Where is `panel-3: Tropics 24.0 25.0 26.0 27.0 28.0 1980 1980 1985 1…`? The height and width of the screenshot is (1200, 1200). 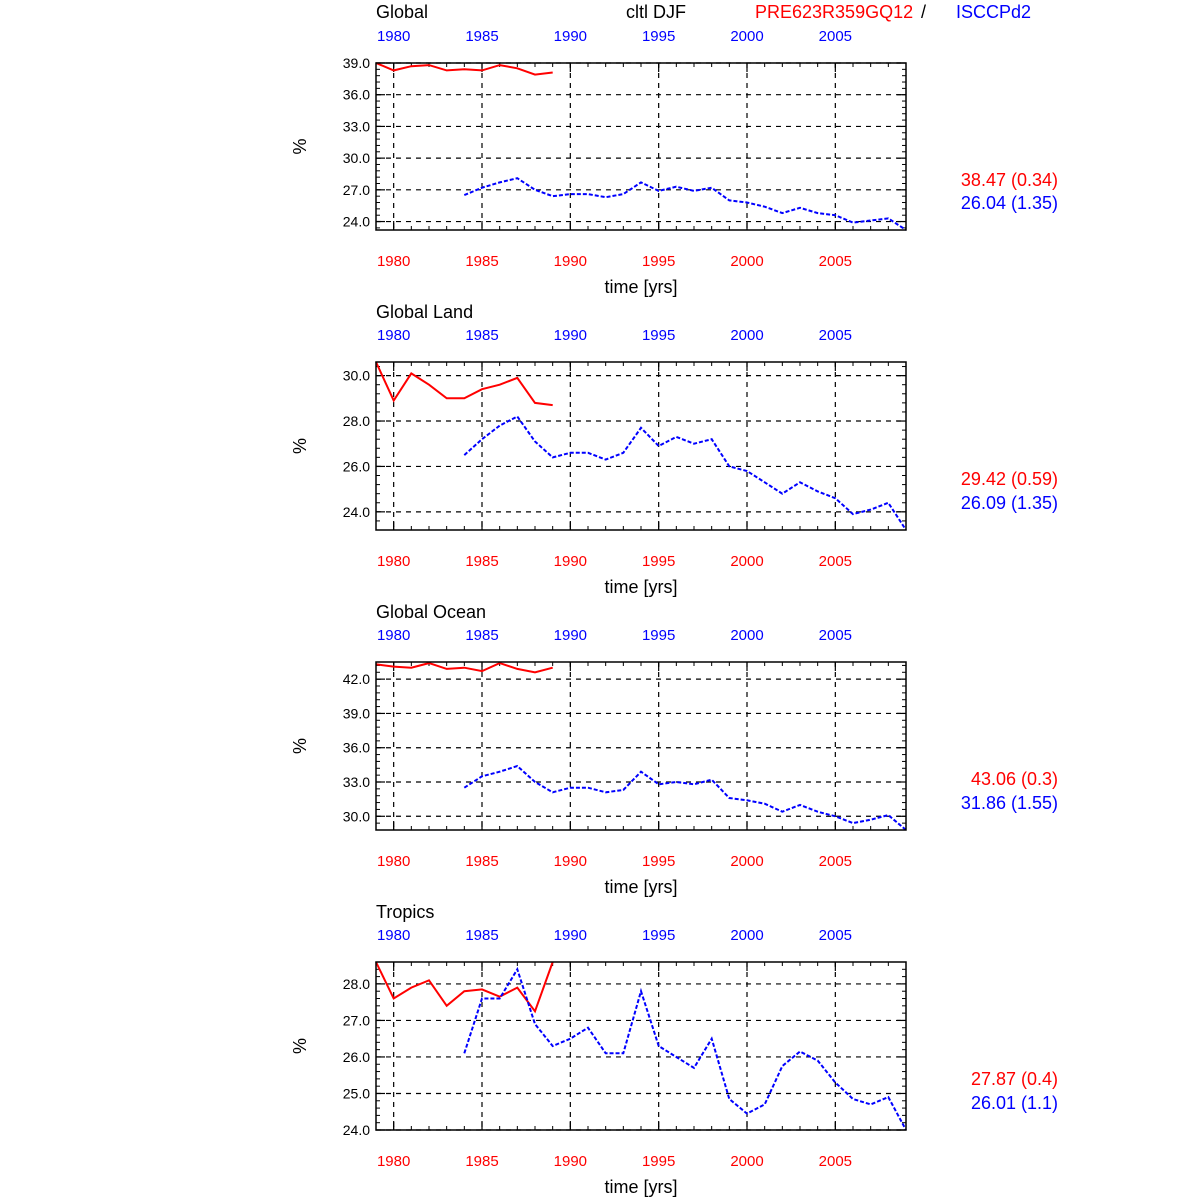 panel-3: Tropics 24.0 25.0 26.0 27.0 28.0 1980 1980 1985 1… is located at coordinates (598, 1049).